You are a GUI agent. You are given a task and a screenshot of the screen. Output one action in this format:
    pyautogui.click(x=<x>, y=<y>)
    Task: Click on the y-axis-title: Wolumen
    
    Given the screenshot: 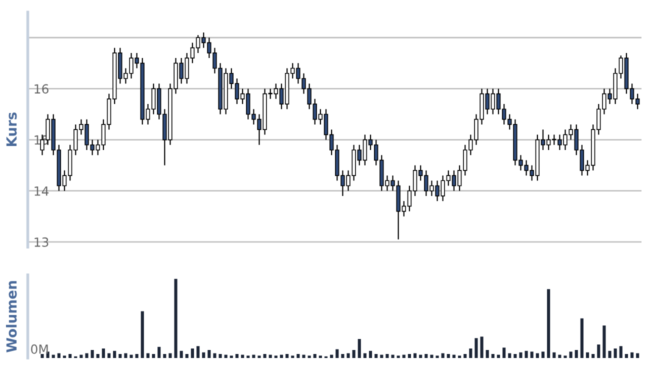 What is the action you would take?
    pyautogui.click(x=11, y=316)
    